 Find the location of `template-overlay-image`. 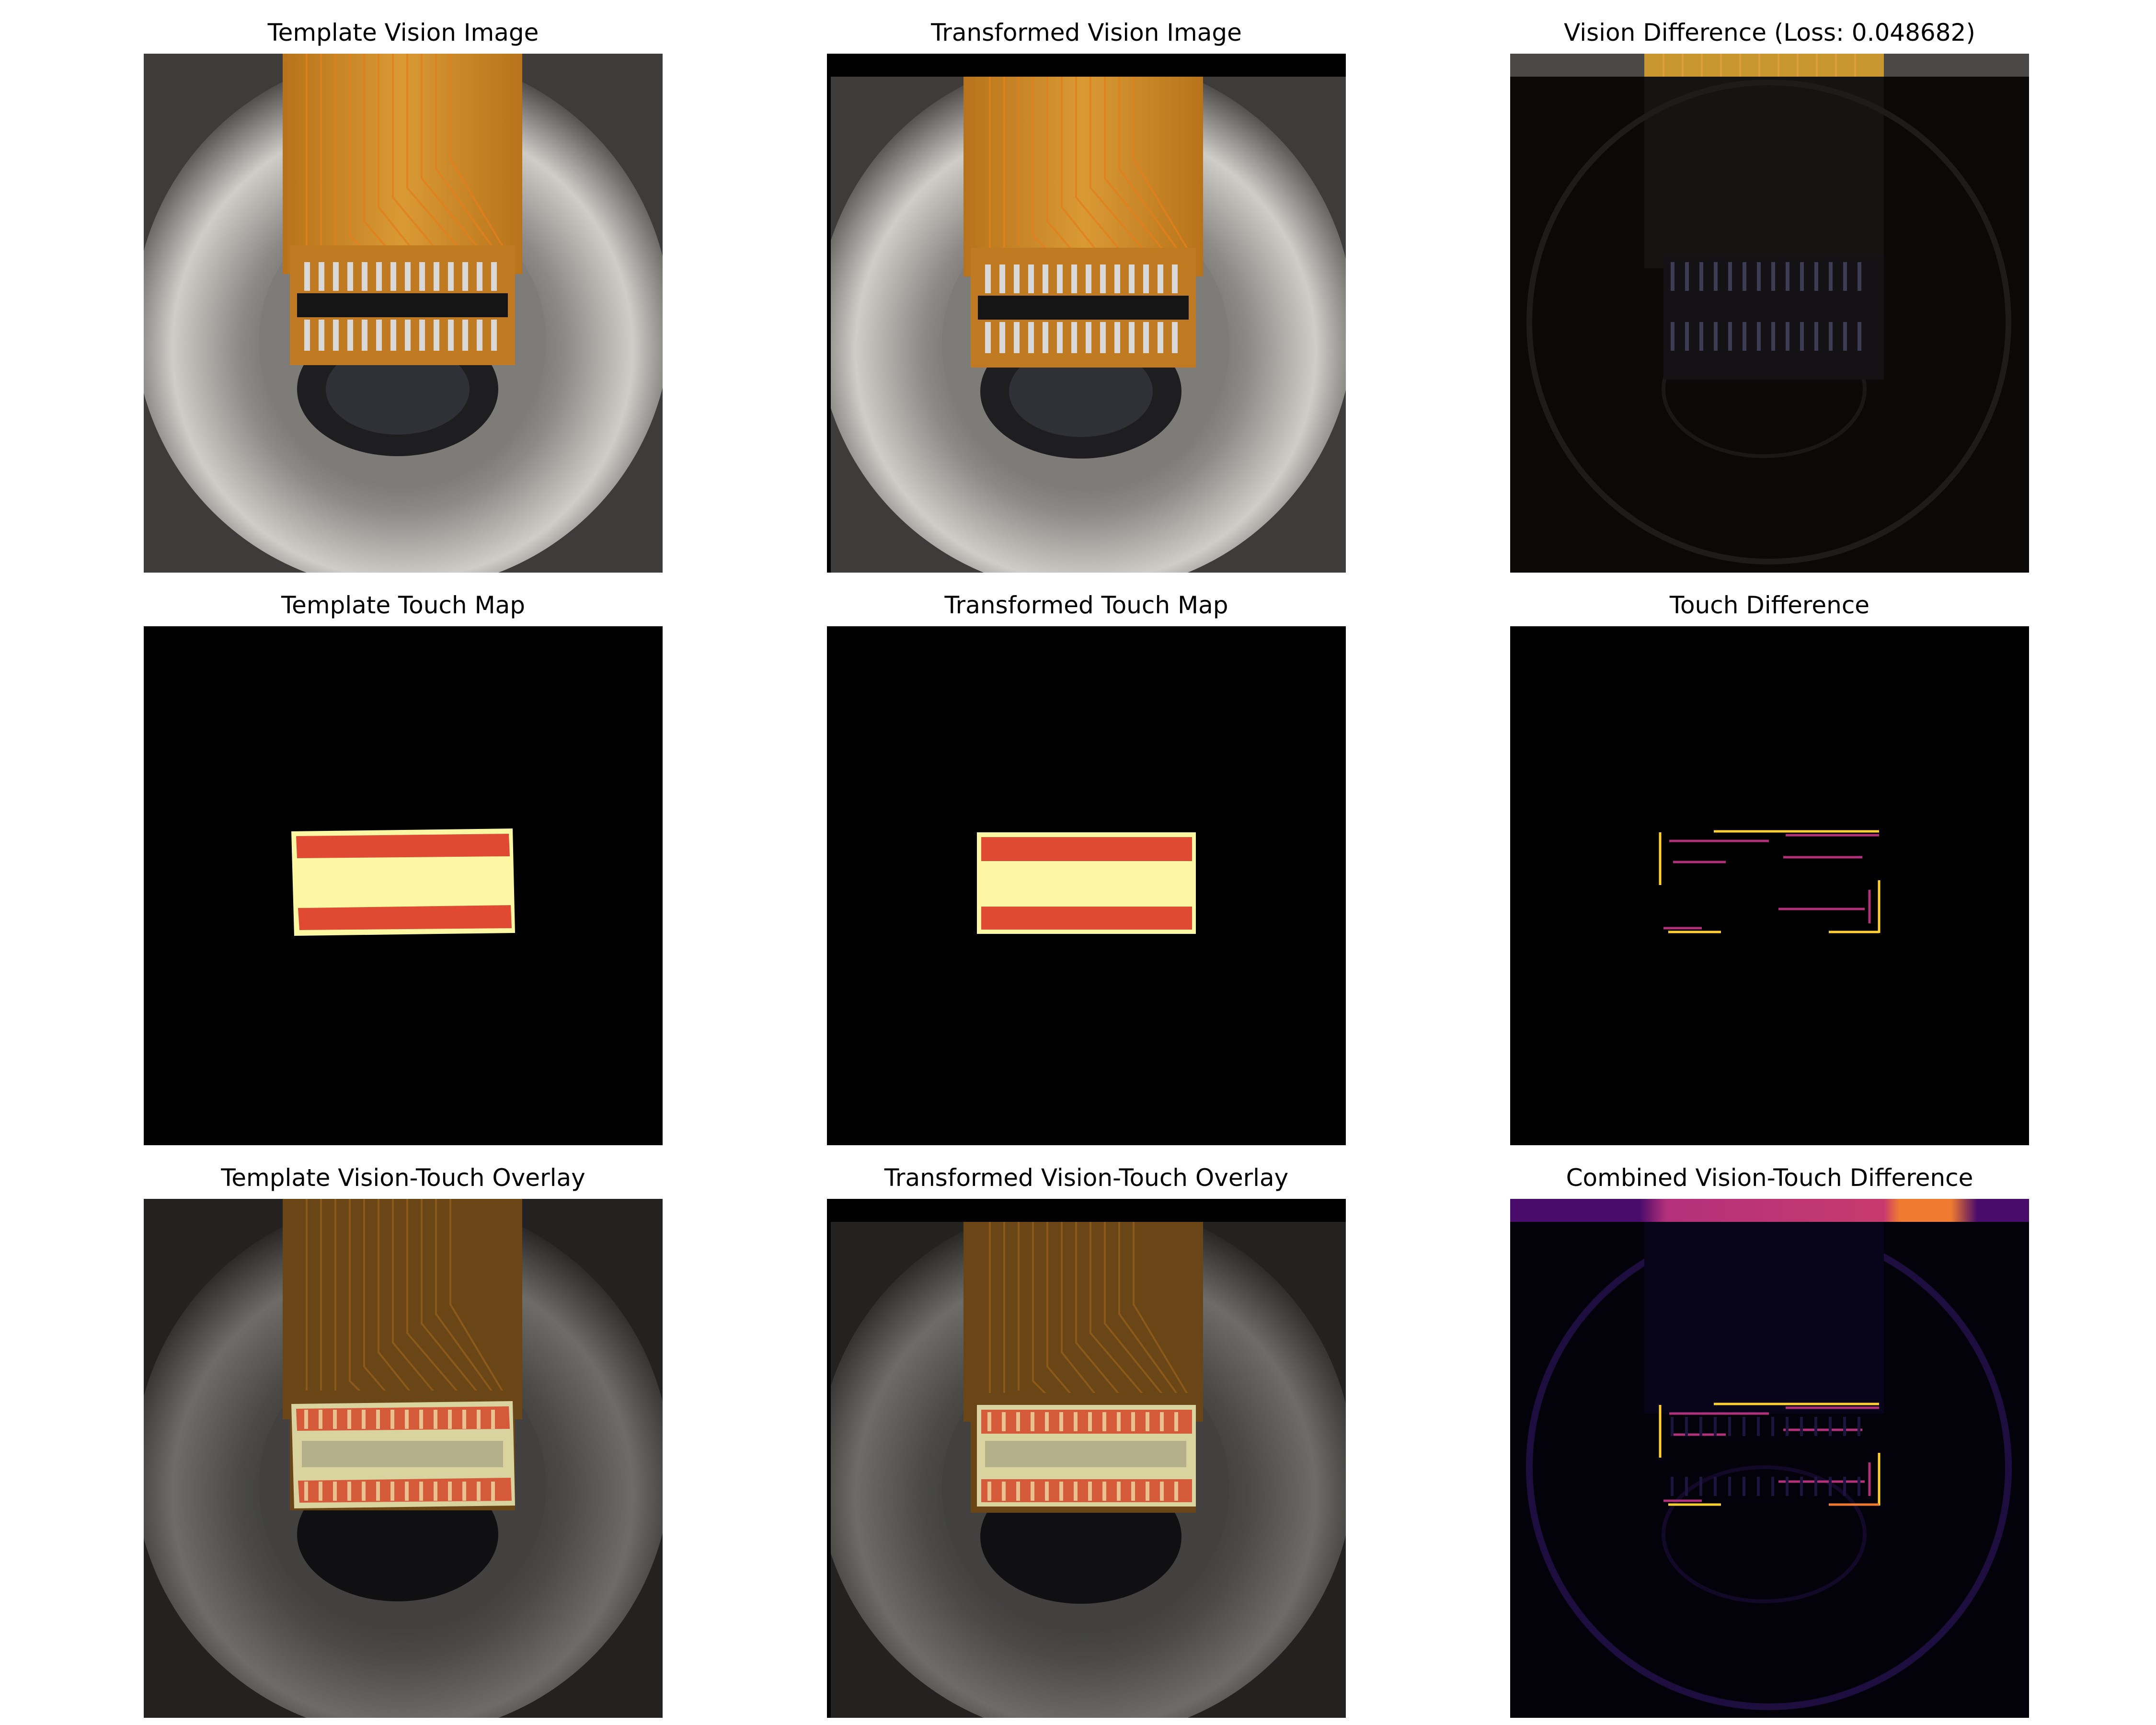

template-overlay-image is located at coordinates (403, 1458).